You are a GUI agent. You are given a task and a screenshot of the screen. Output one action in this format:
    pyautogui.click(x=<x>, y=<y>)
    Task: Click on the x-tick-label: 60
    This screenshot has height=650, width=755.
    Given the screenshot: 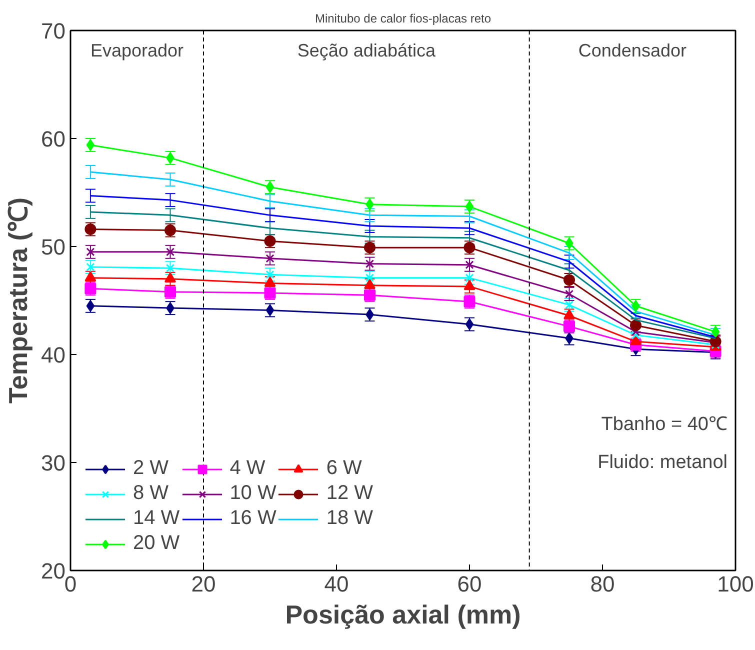 What is the action you would take?
    pyautogui.click(x=469, y=584)
    